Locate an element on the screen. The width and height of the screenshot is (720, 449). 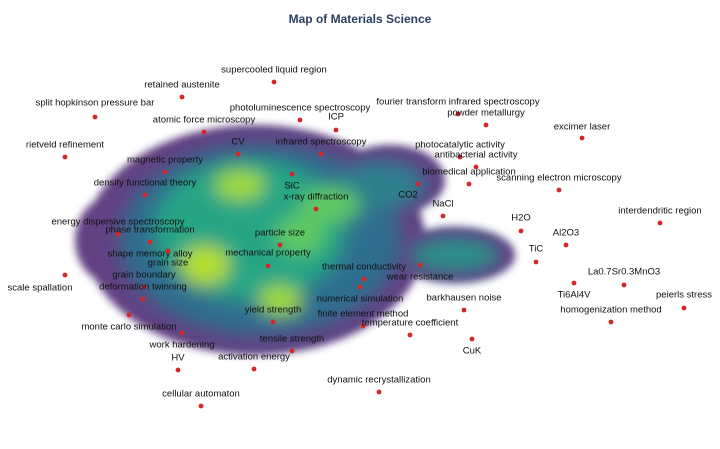
point-label: dynamic recrystallization is located at coordinates (378, 380).